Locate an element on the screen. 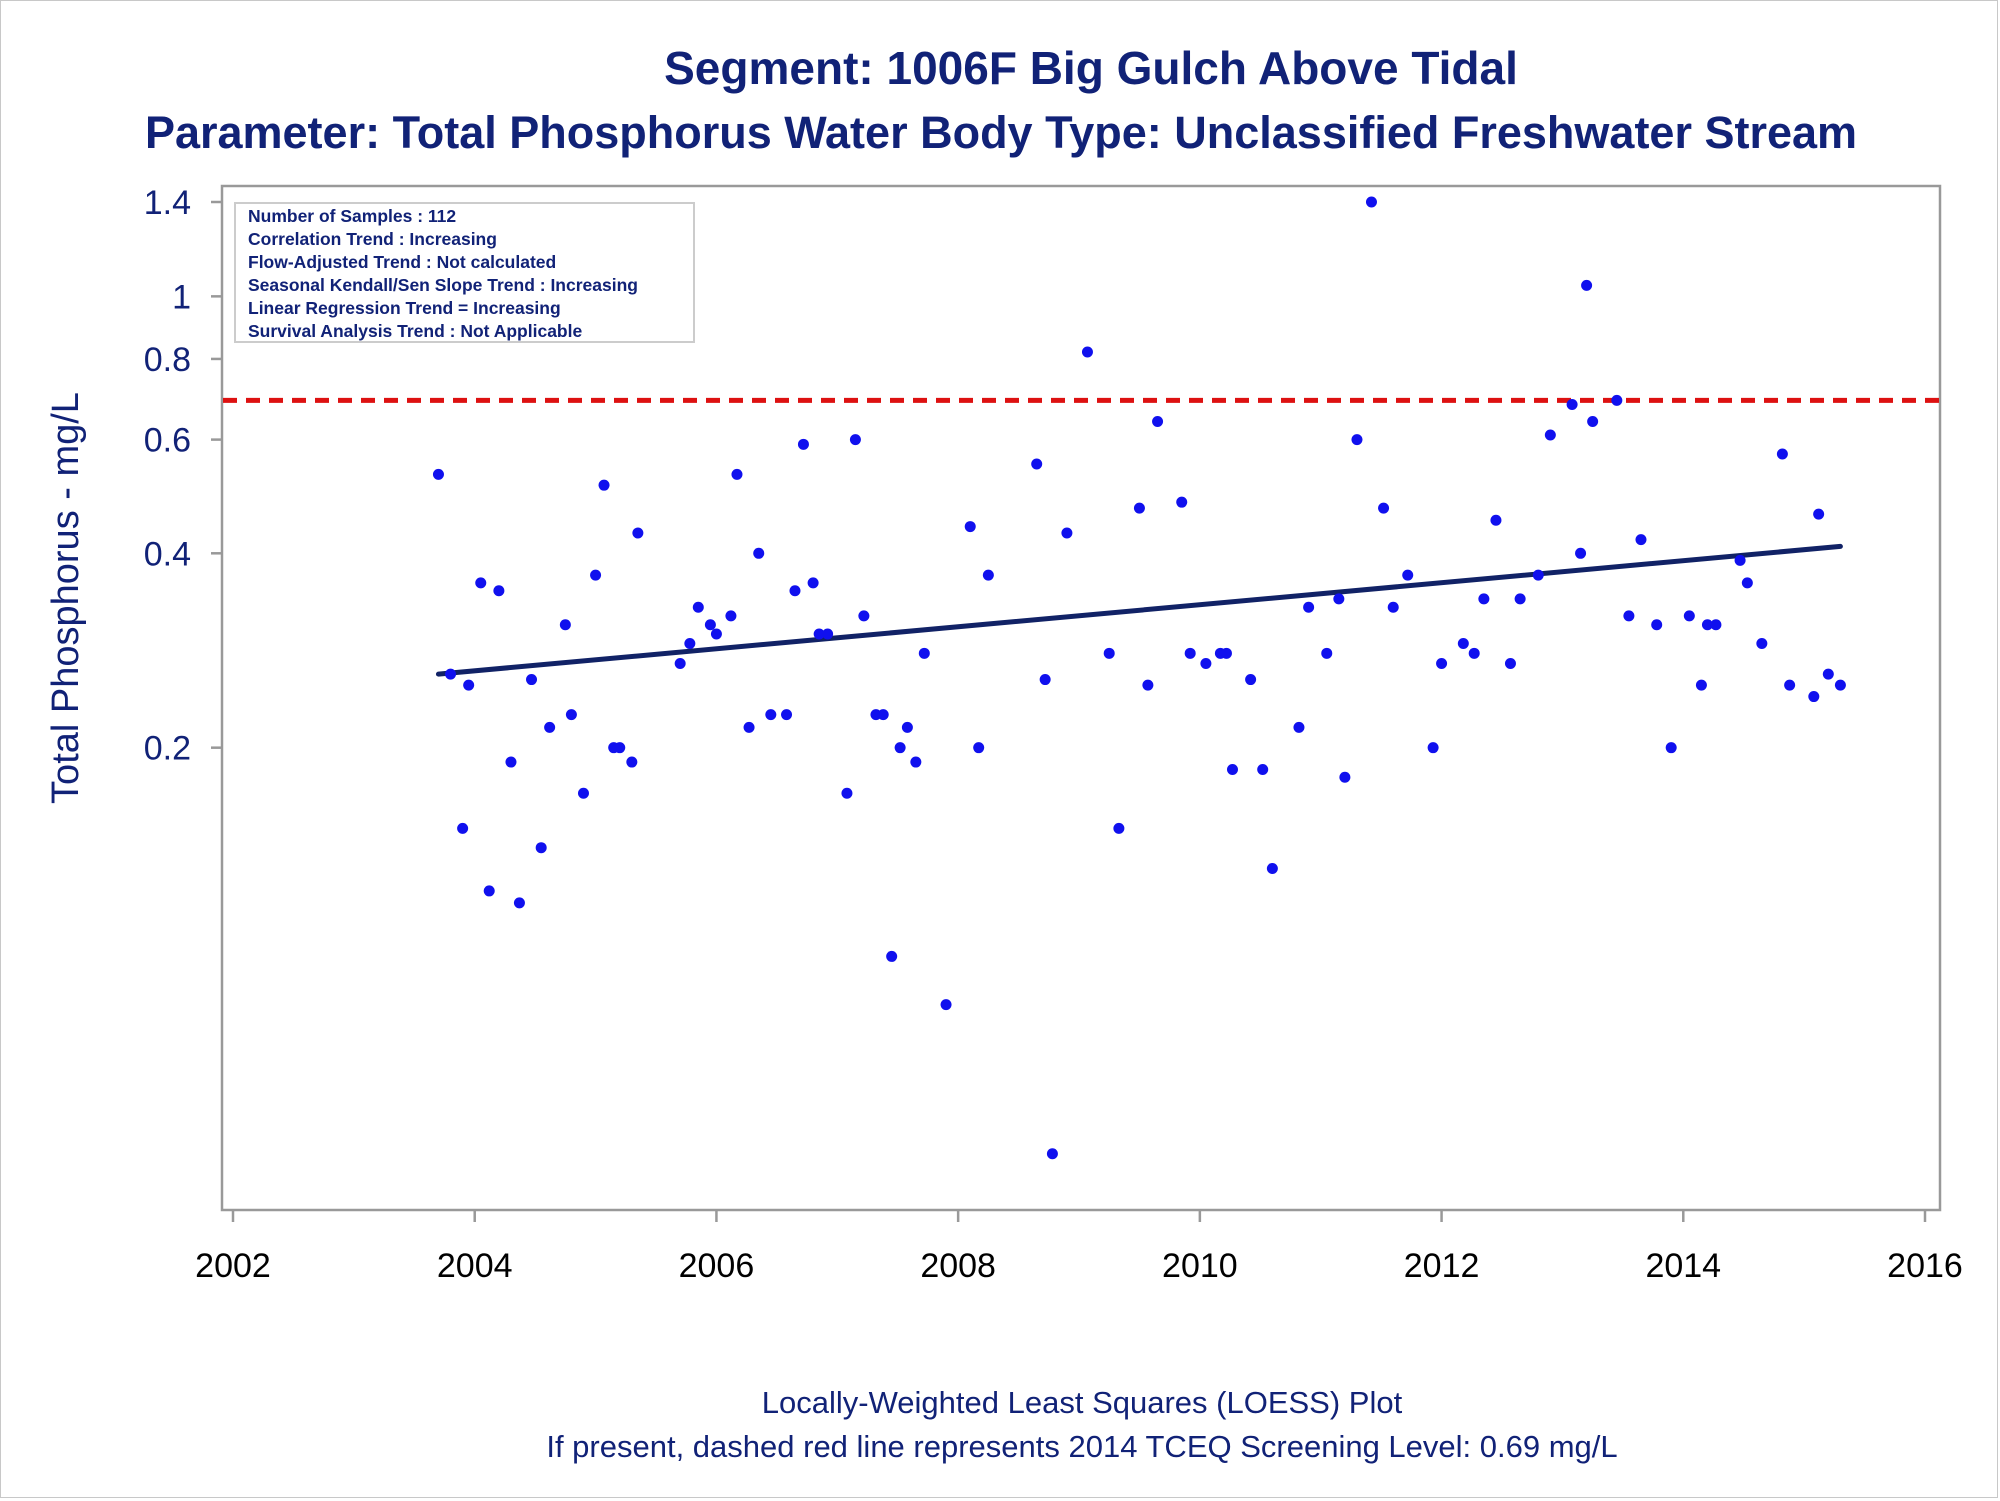 The height and width of the screenshot is (1501, 2000). y-tick-label: 0.8 is located at coordinates (167, 360).